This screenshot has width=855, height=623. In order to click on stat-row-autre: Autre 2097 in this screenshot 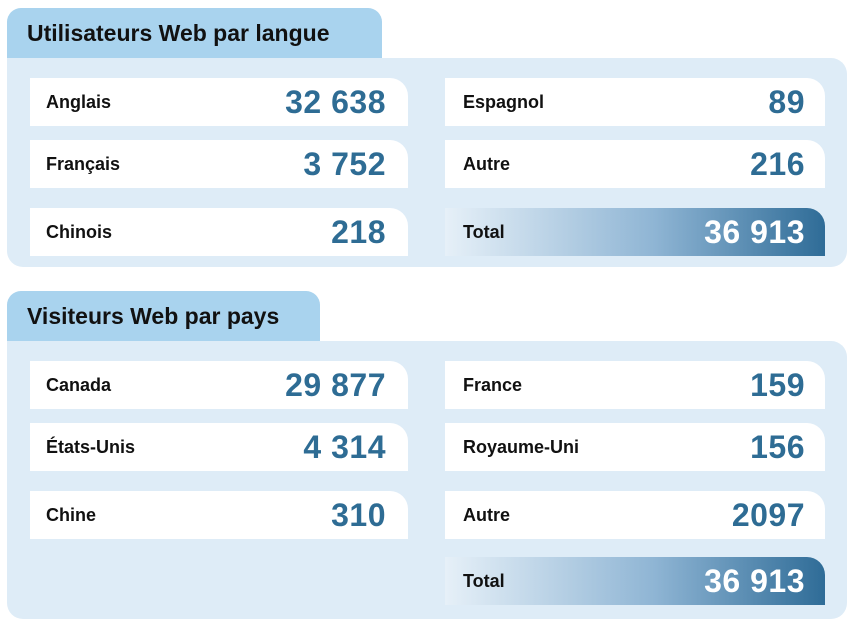, I will do `click(635, 515)`.